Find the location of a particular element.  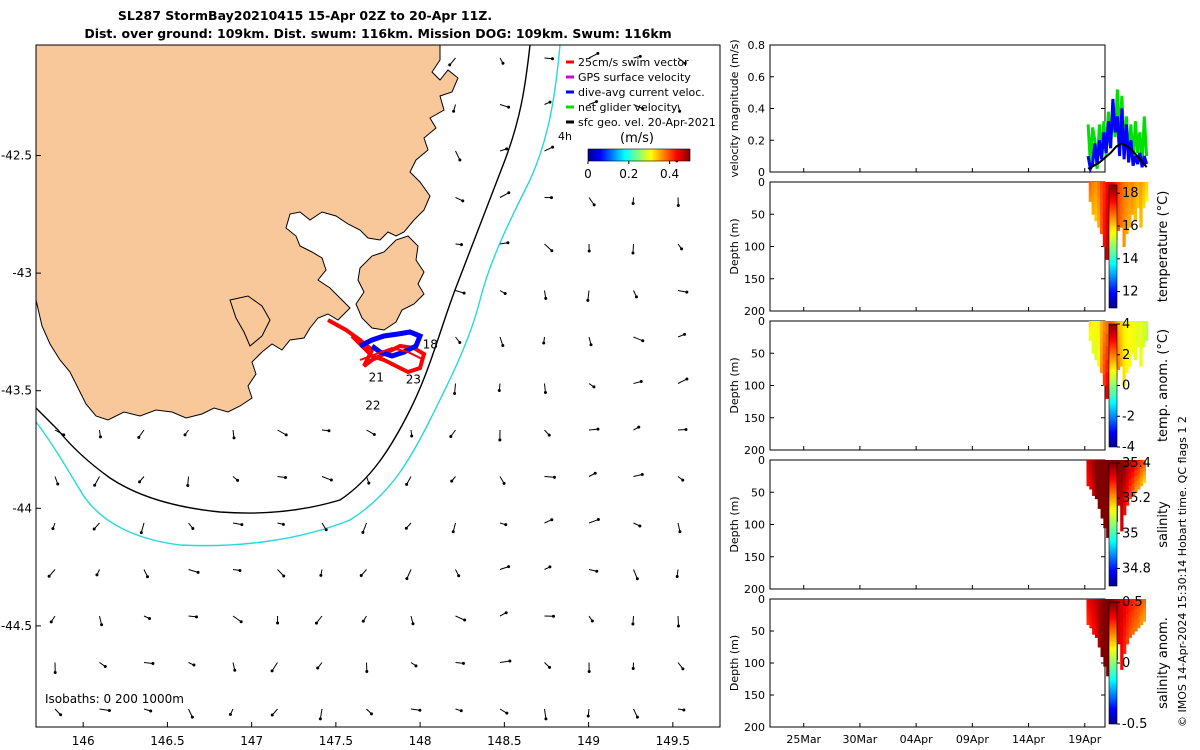

glider-track is located at coordinates (377, 346).